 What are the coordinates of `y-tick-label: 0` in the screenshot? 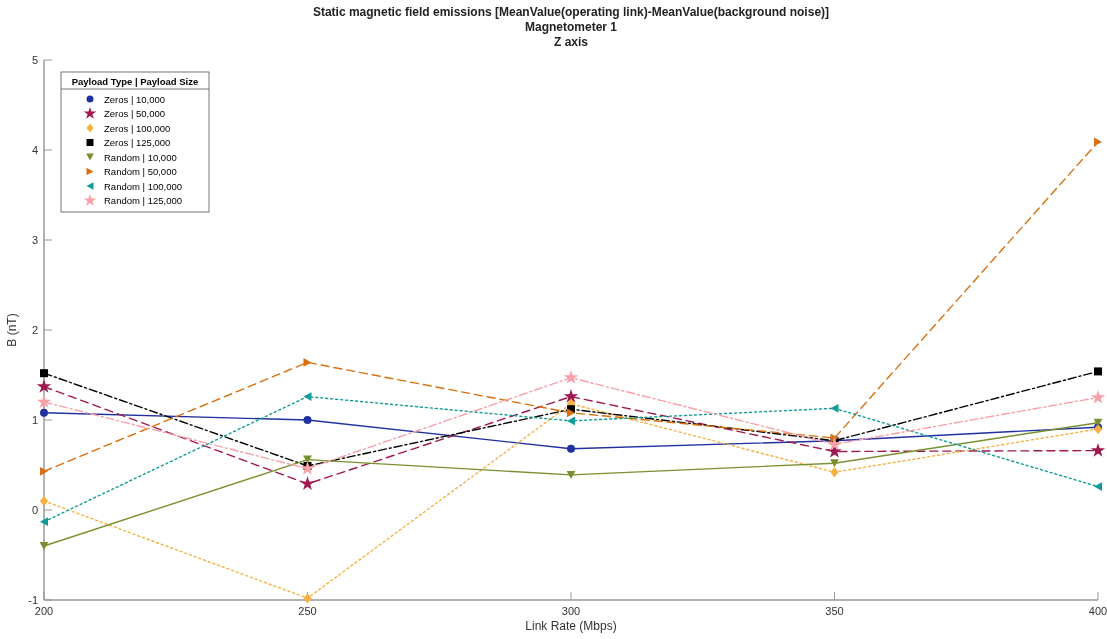 It's located at (34, 510).